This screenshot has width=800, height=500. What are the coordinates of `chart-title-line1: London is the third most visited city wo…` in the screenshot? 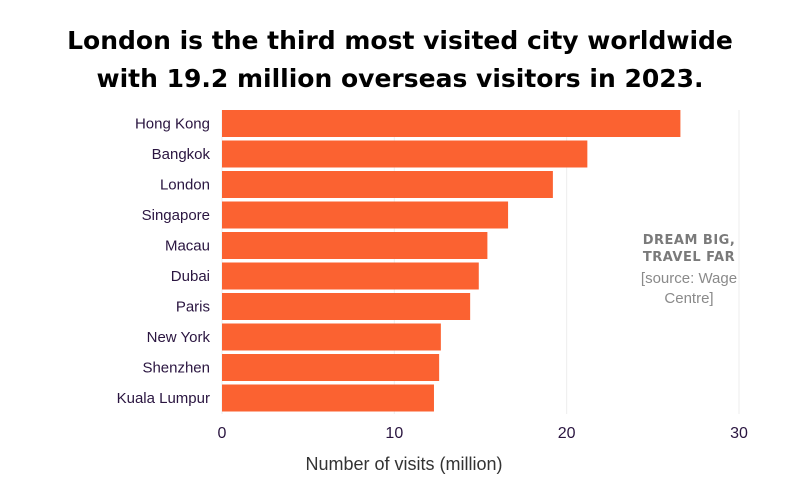 It's located at (400, 40).